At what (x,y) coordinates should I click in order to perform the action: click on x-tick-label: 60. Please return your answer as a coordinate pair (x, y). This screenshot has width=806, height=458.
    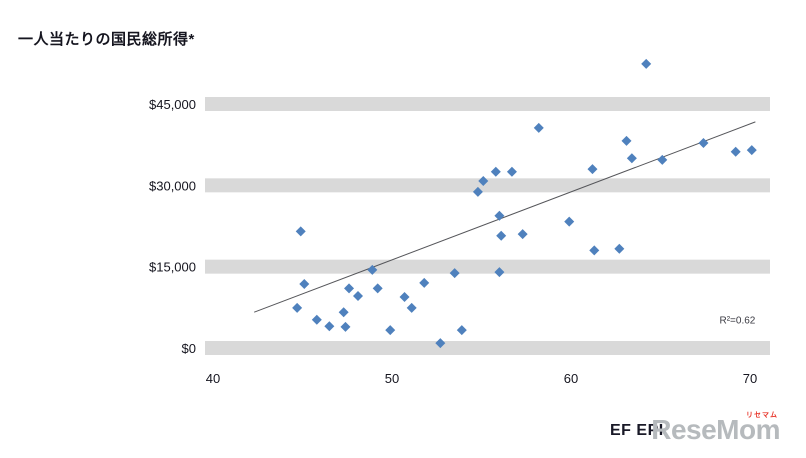
    Looking at the image, I should click on (571, 378).